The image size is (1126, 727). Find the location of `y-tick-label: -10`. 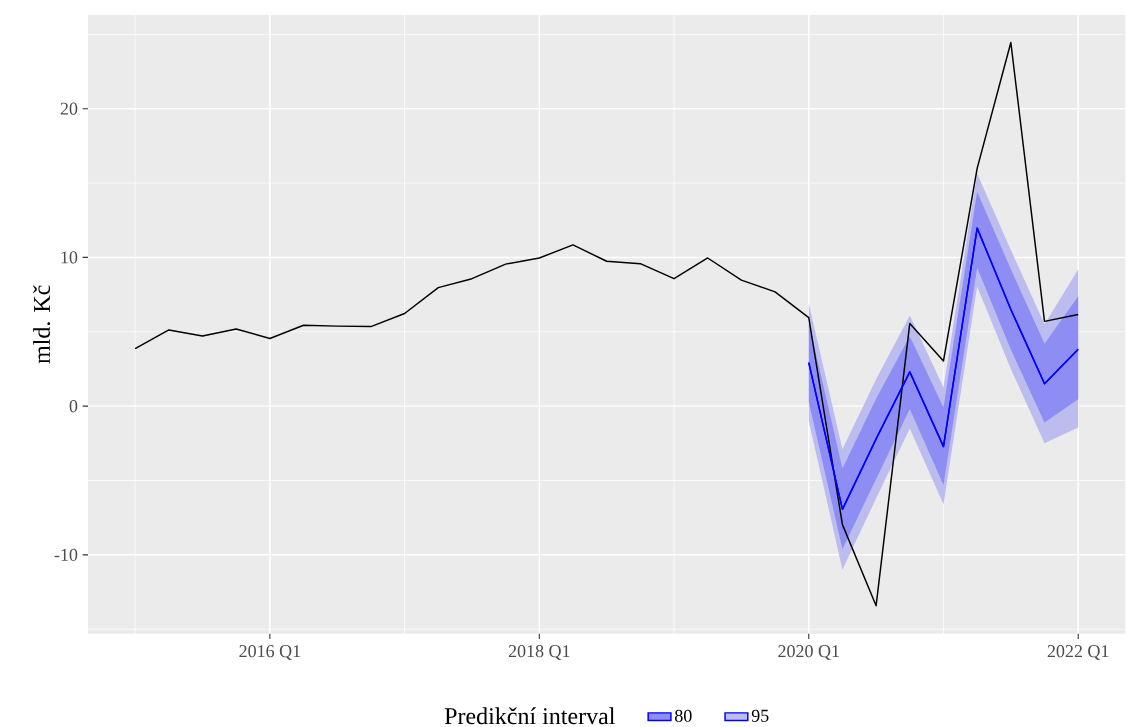

y-tick-label: -10 is located at coordinates (66, 554).